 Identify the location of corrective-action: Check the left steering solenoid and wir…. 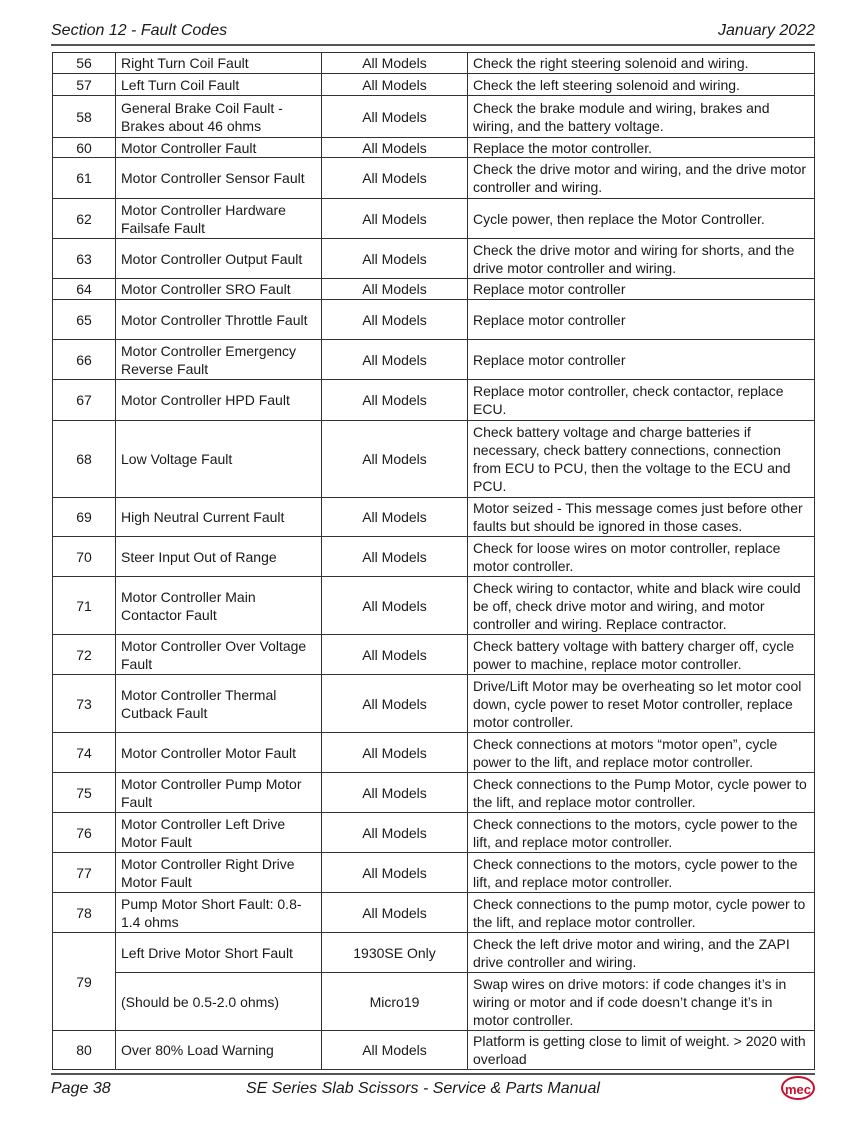
(641, 84).